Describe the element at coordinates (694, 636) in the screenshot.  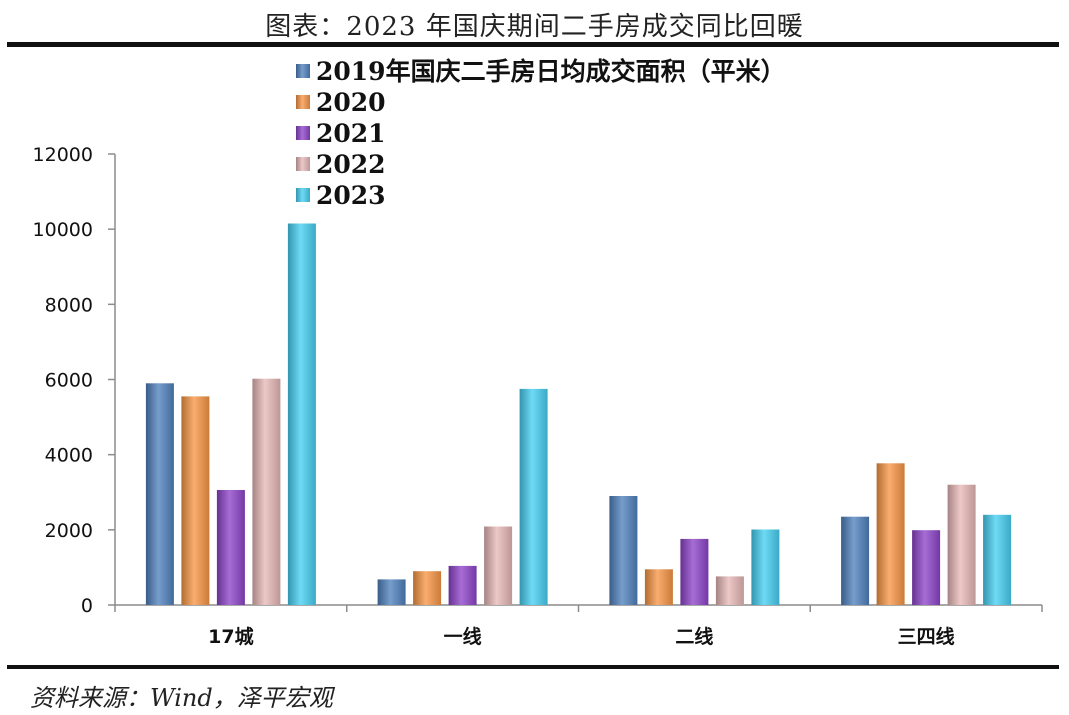
I see `x-category-label: 二线` at that location.